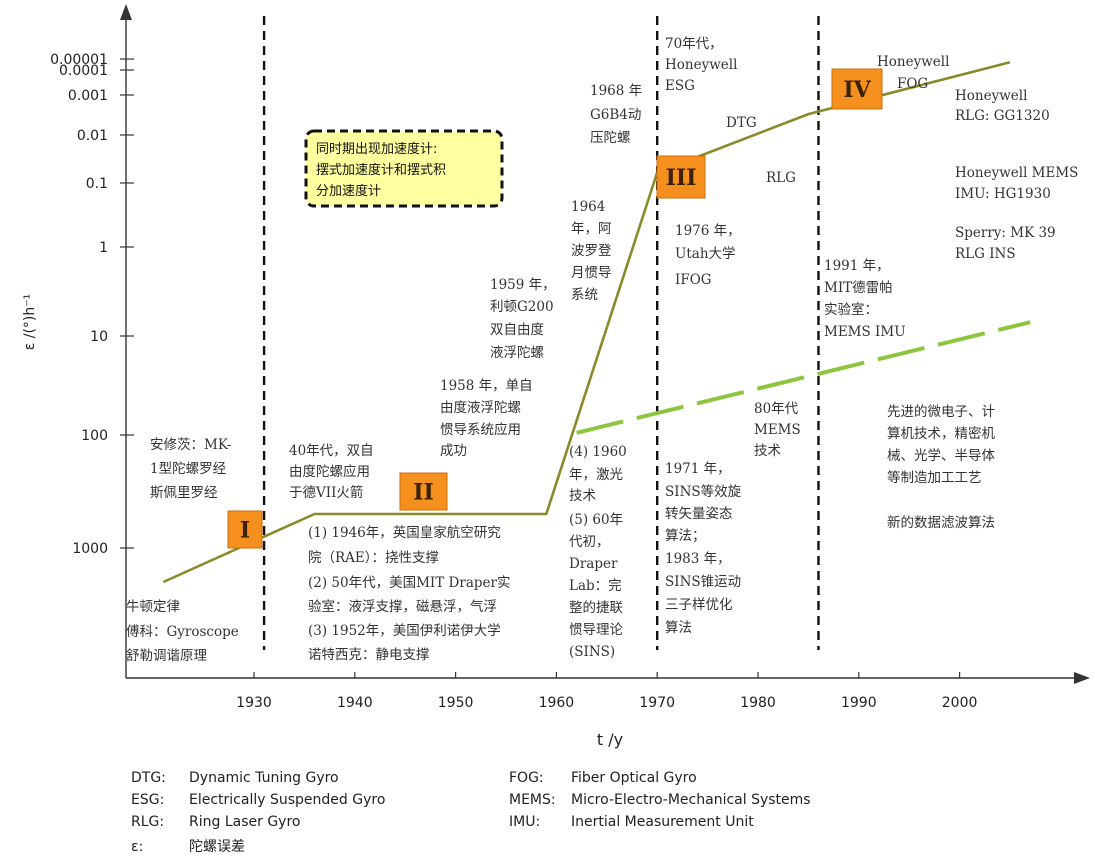 The width and height of the screenshot is (1095, 857). I want to click on era-marker-label: I, so click(245, 531).